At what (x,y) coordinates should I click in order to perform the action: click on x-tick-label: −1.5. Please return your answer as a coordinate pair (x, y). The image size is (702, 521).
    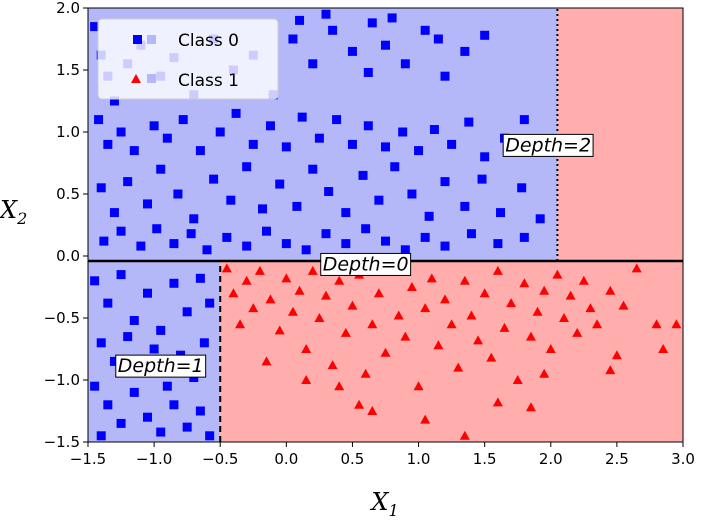
    Looking at the image, I should click on (88, 459).